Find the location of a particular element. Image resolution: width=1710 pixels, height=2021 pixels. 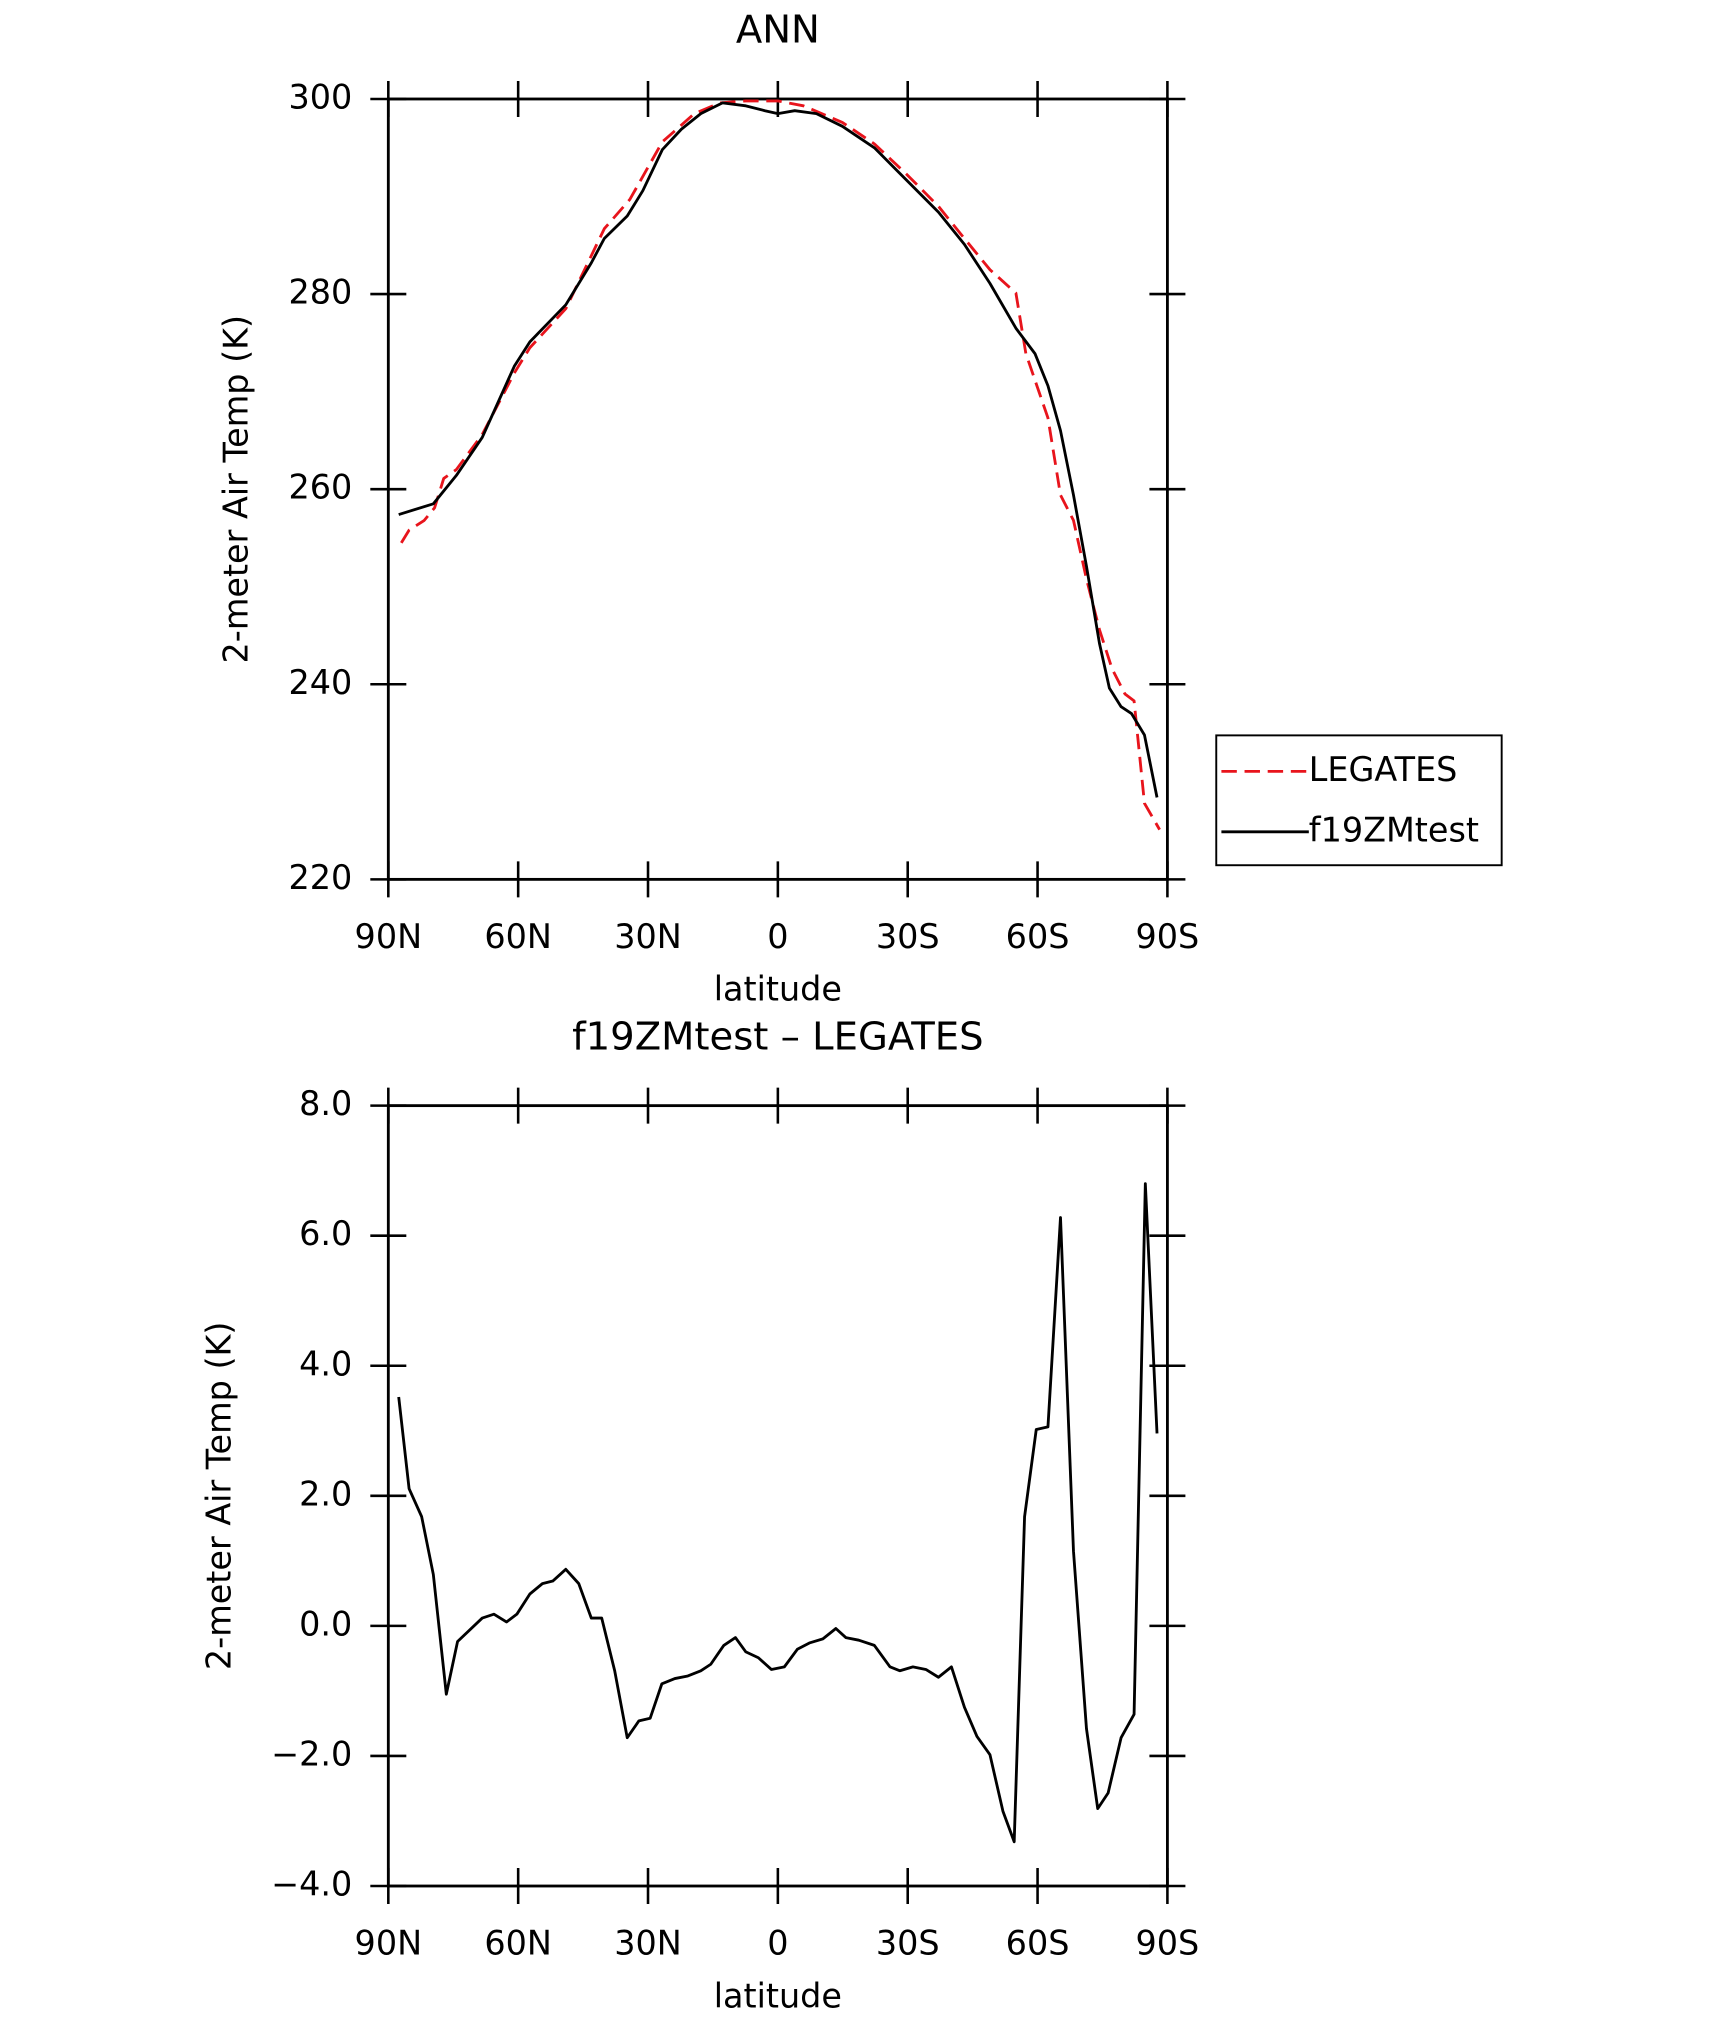

legend-label: f19ZMtest is located at coordinates (1394, 829).